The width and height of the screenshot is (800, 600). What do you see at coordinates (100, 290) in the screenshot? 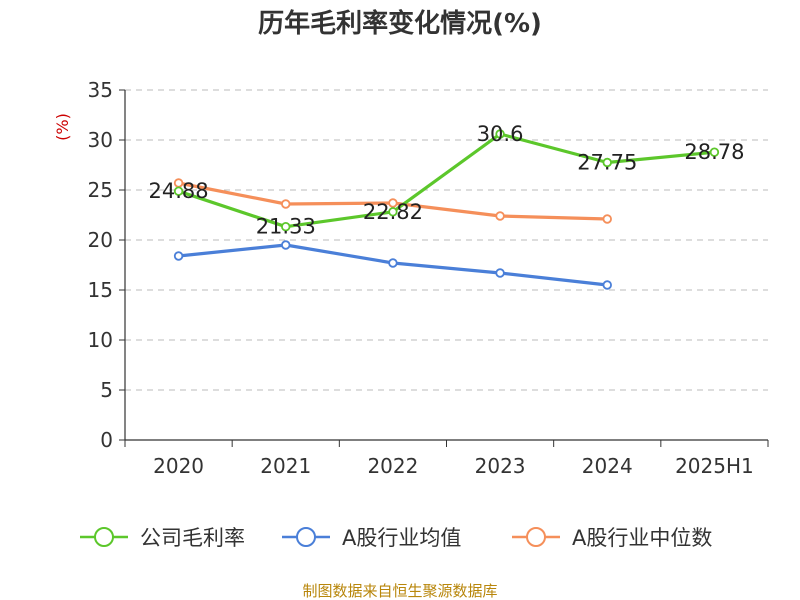
I see `y-tick-label: 15` at bounding box center [100, 290].